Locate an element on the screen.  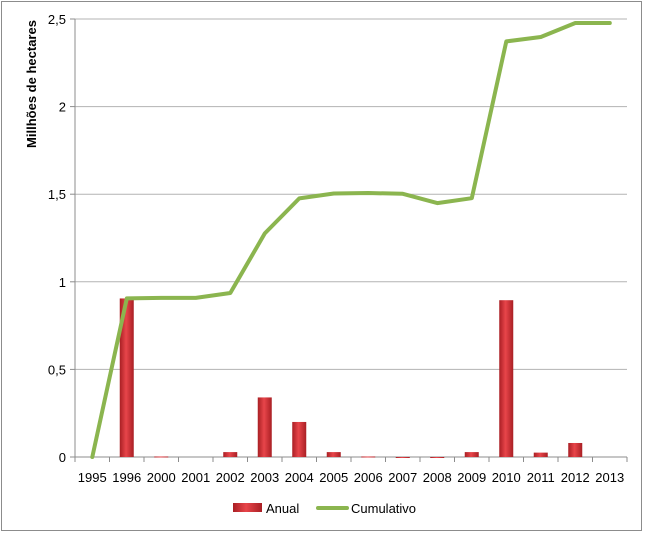
bar-2008 is located at coordinates (437, 457).